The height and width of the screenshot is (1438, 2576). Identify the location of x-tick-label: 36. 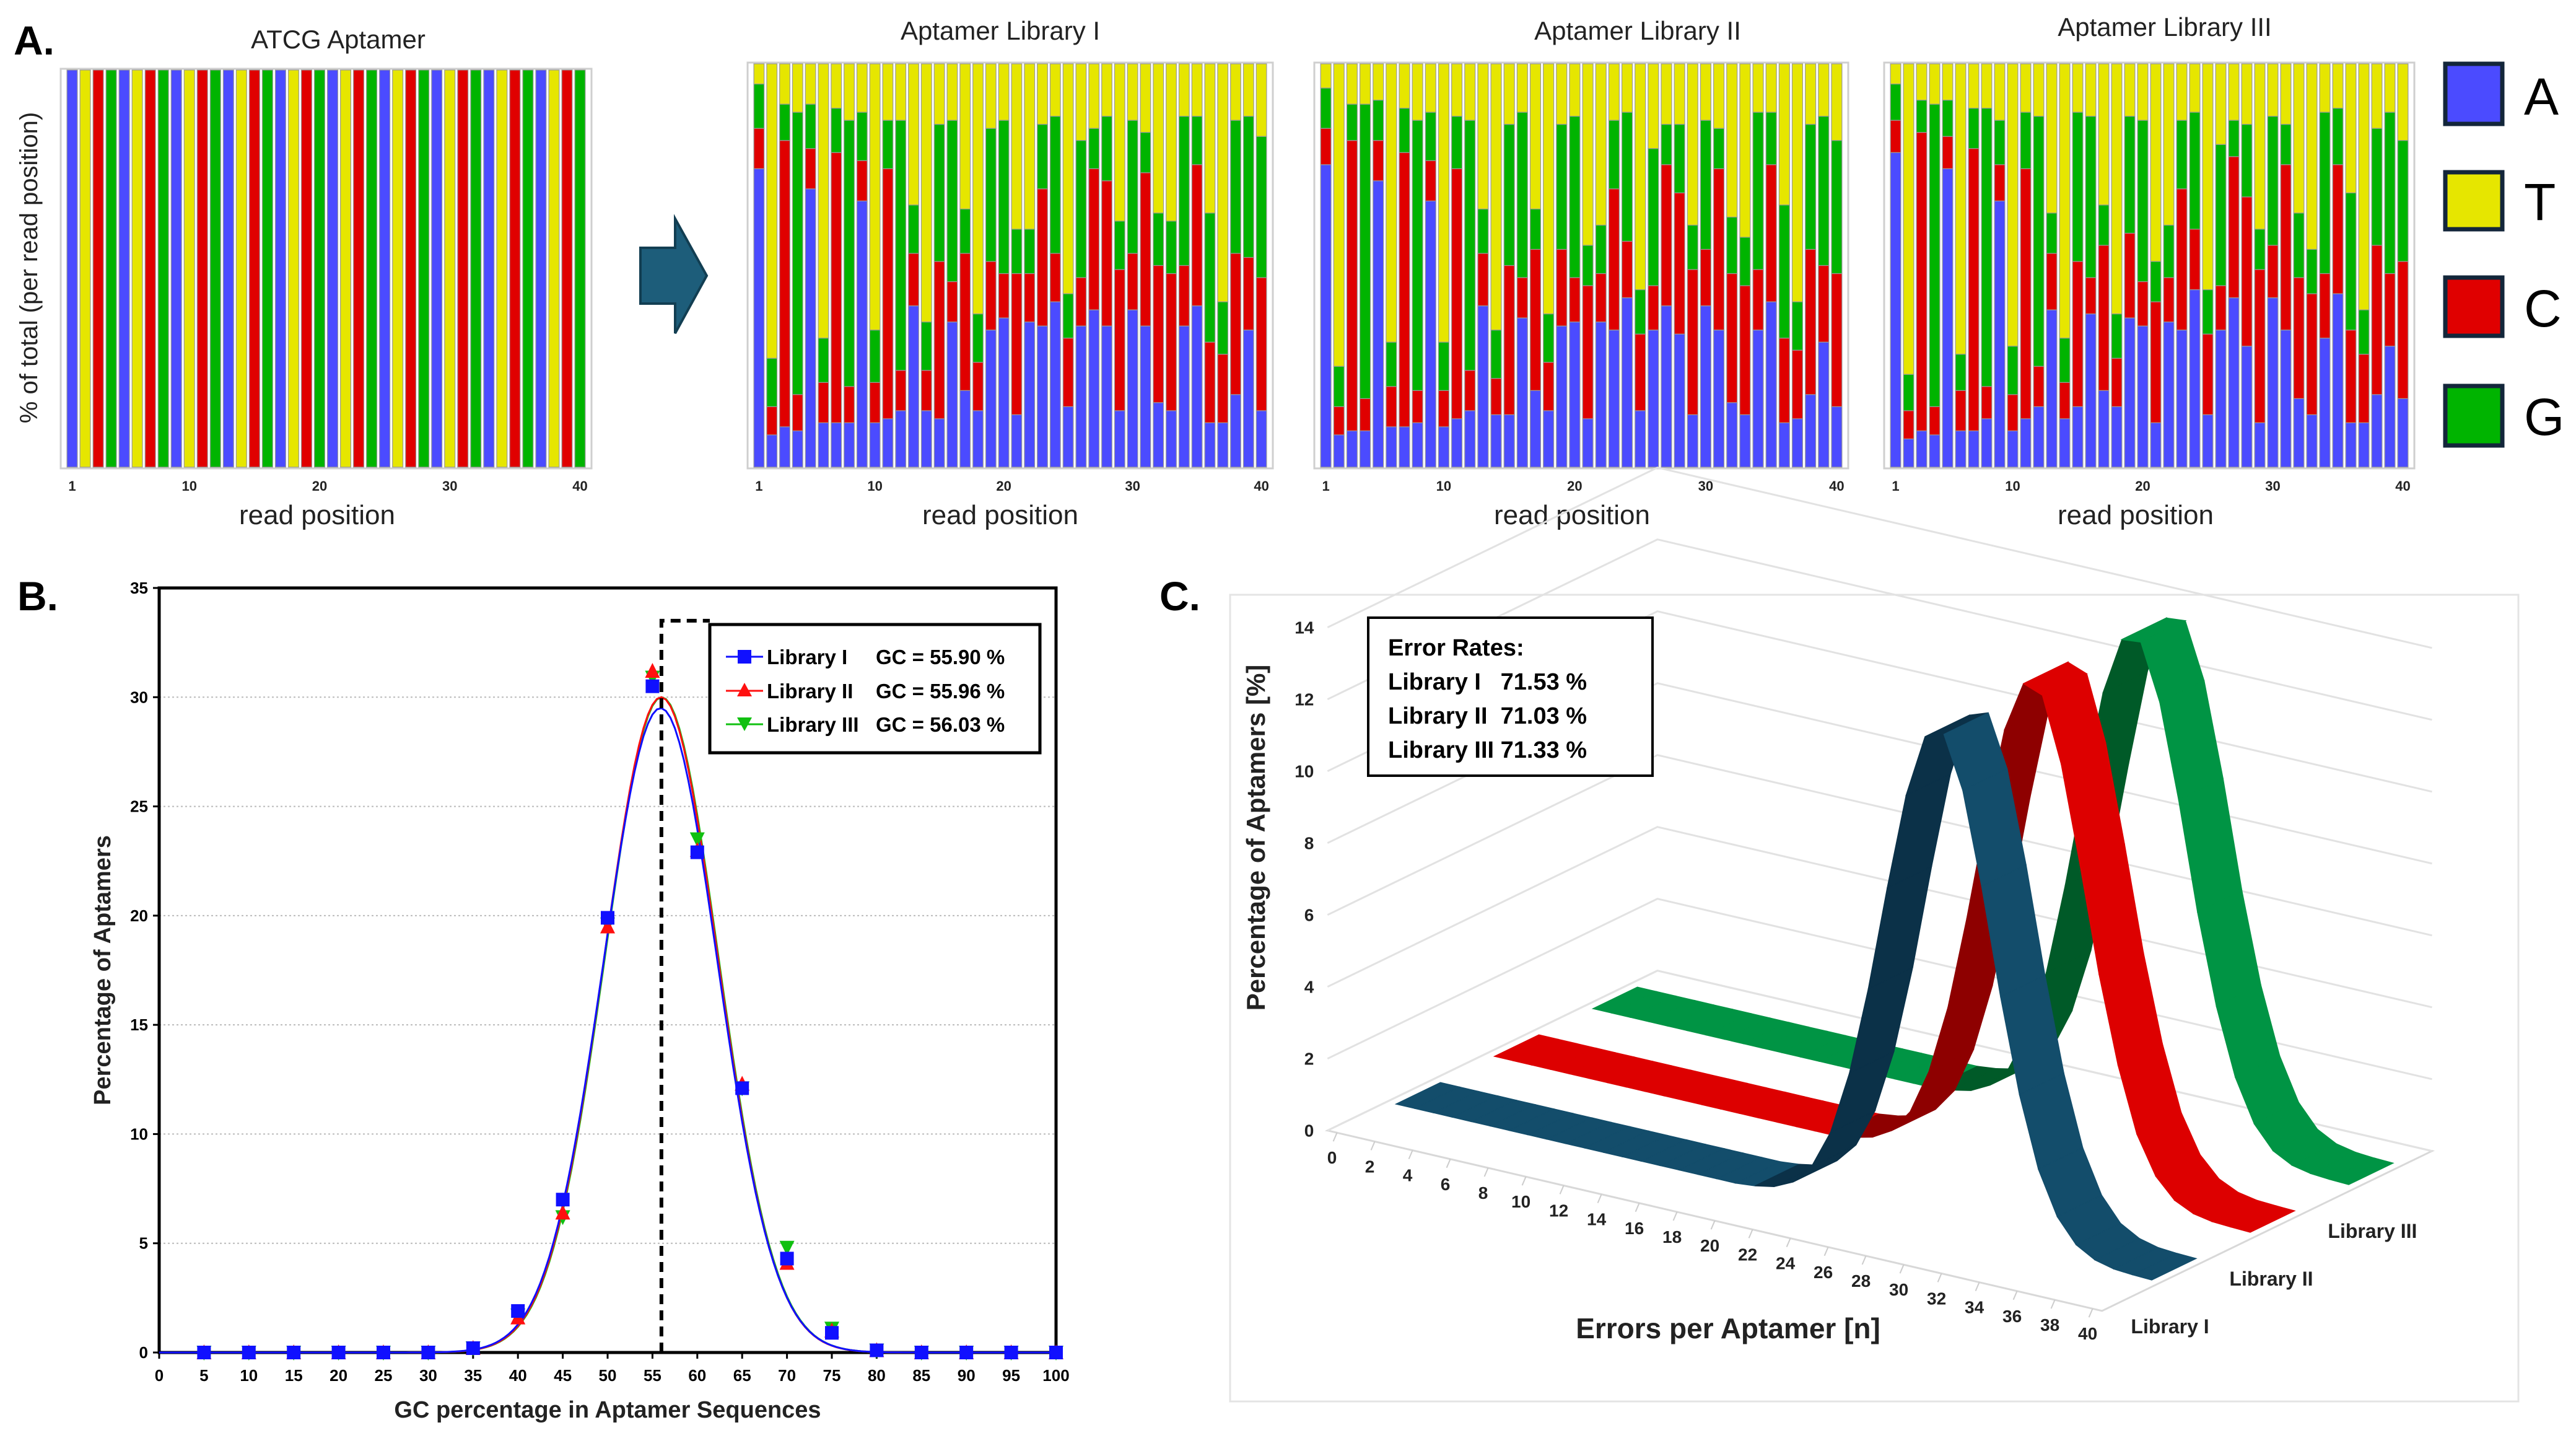
(2012, 1316).